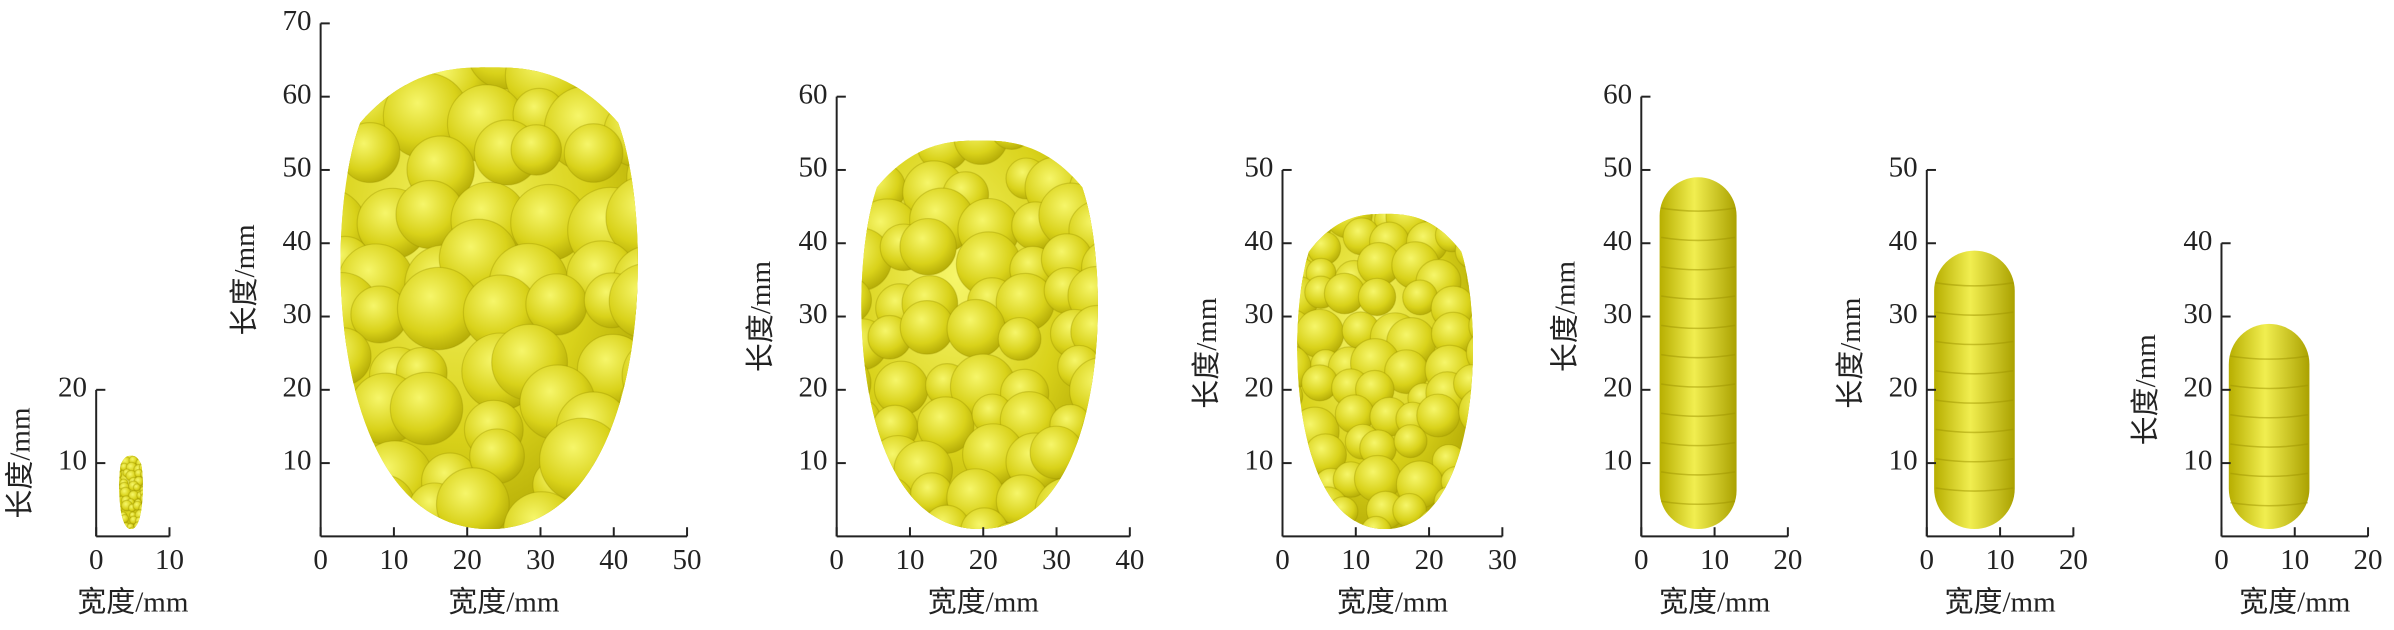  I want to click on x-tick-label: 40, so click(1129, 560).